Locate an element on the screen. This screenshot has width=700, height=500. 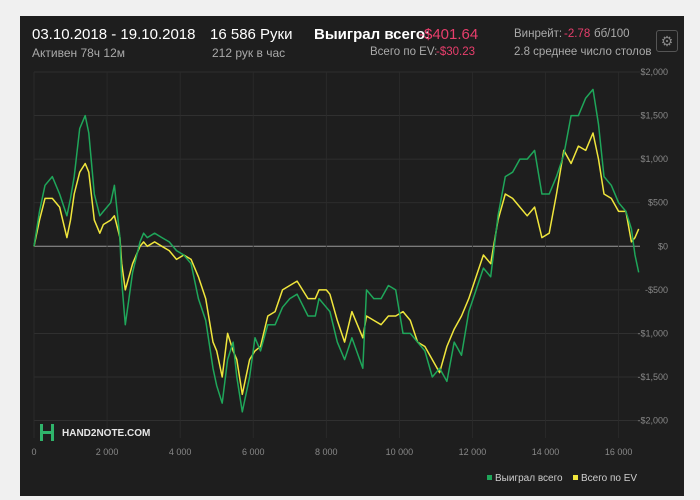
legend-item: Выиграл всего is located at coordinates (529, 478).